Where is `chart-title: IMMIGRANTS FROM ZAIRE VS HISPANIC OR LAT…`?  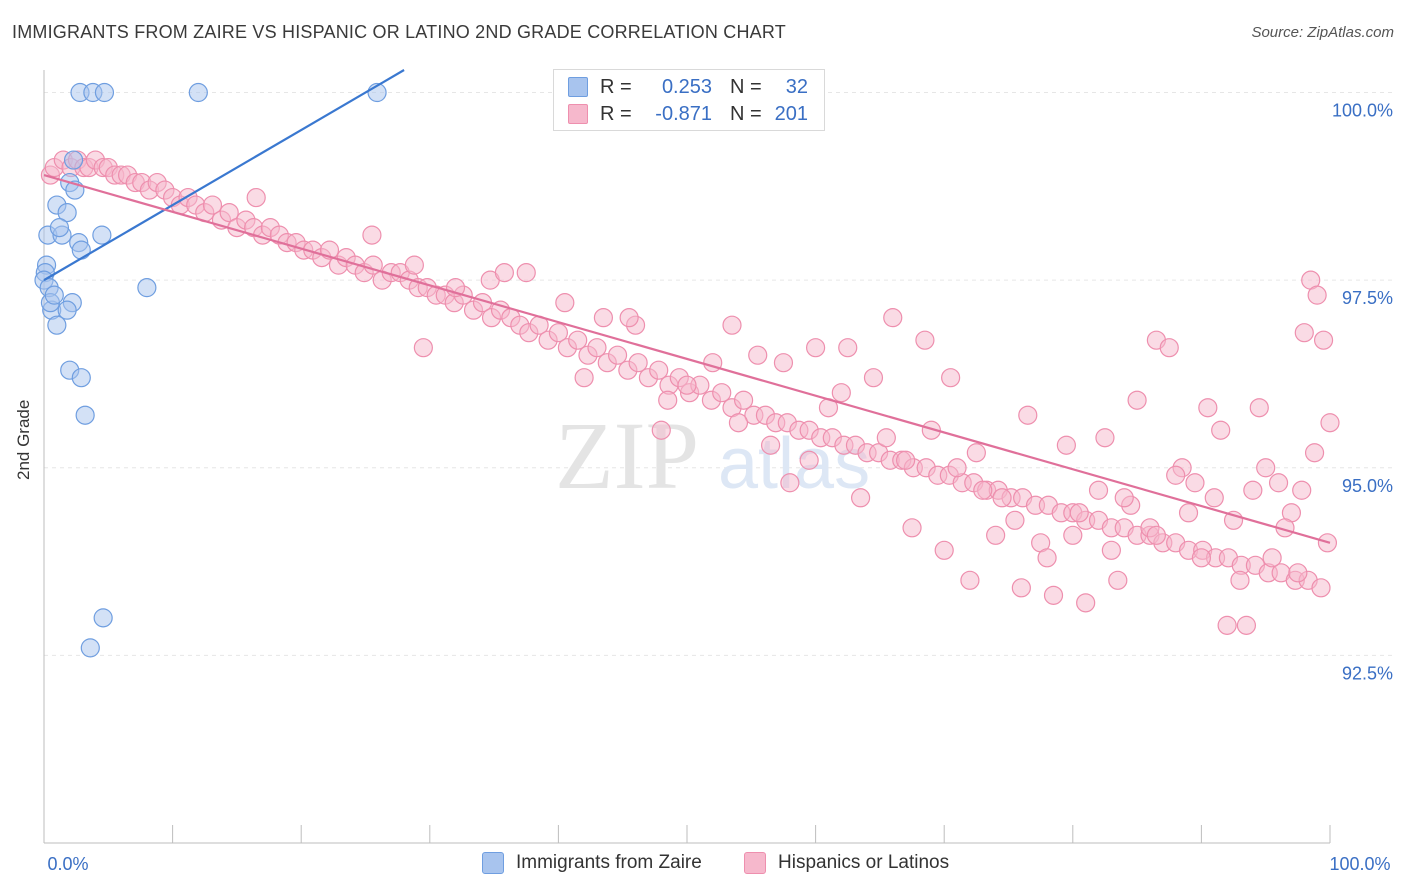 chart-title: IMMIGRANTS FROM ZAIRE VS HISPANIC OR LAT… is located at coordinates (399, 32).